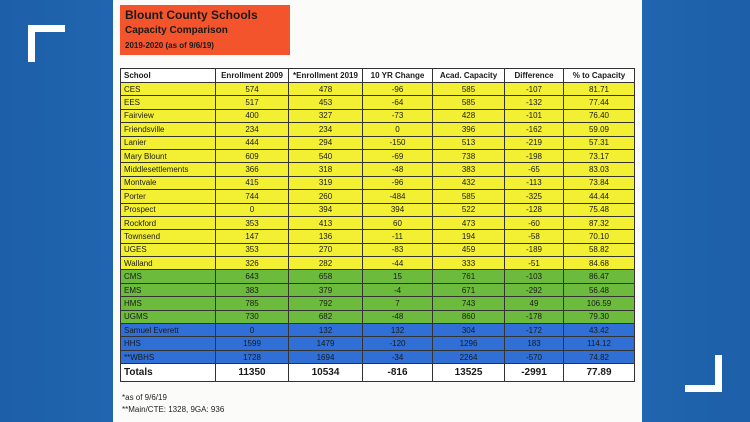 This screenshot has height=422, width=750. I want to click on table-cell: 282, so click(325, 263).